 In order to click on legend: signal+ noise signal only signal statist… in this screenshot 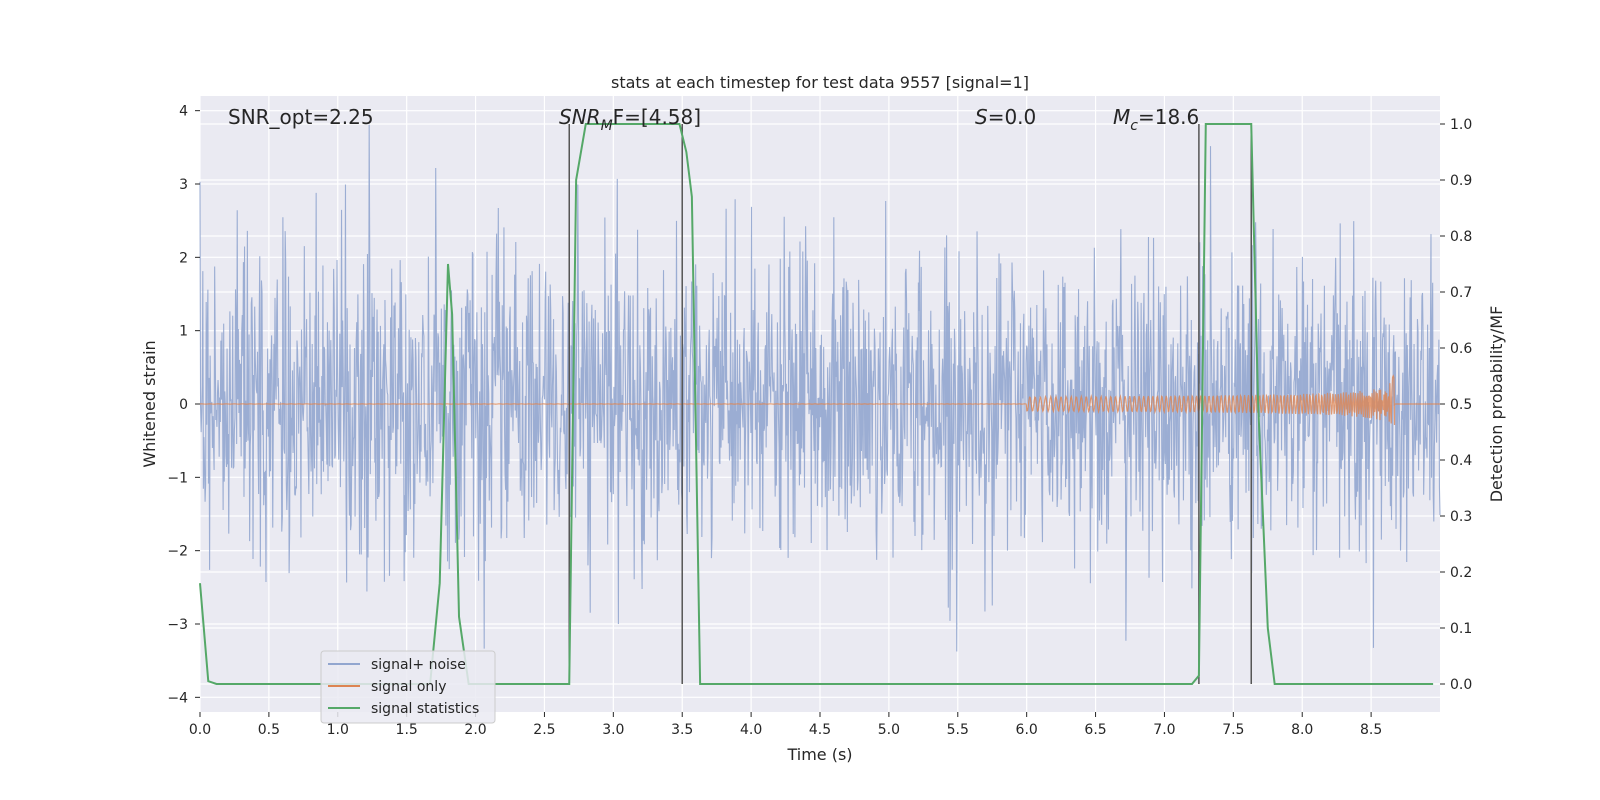, I will do `click(408, 687)`.